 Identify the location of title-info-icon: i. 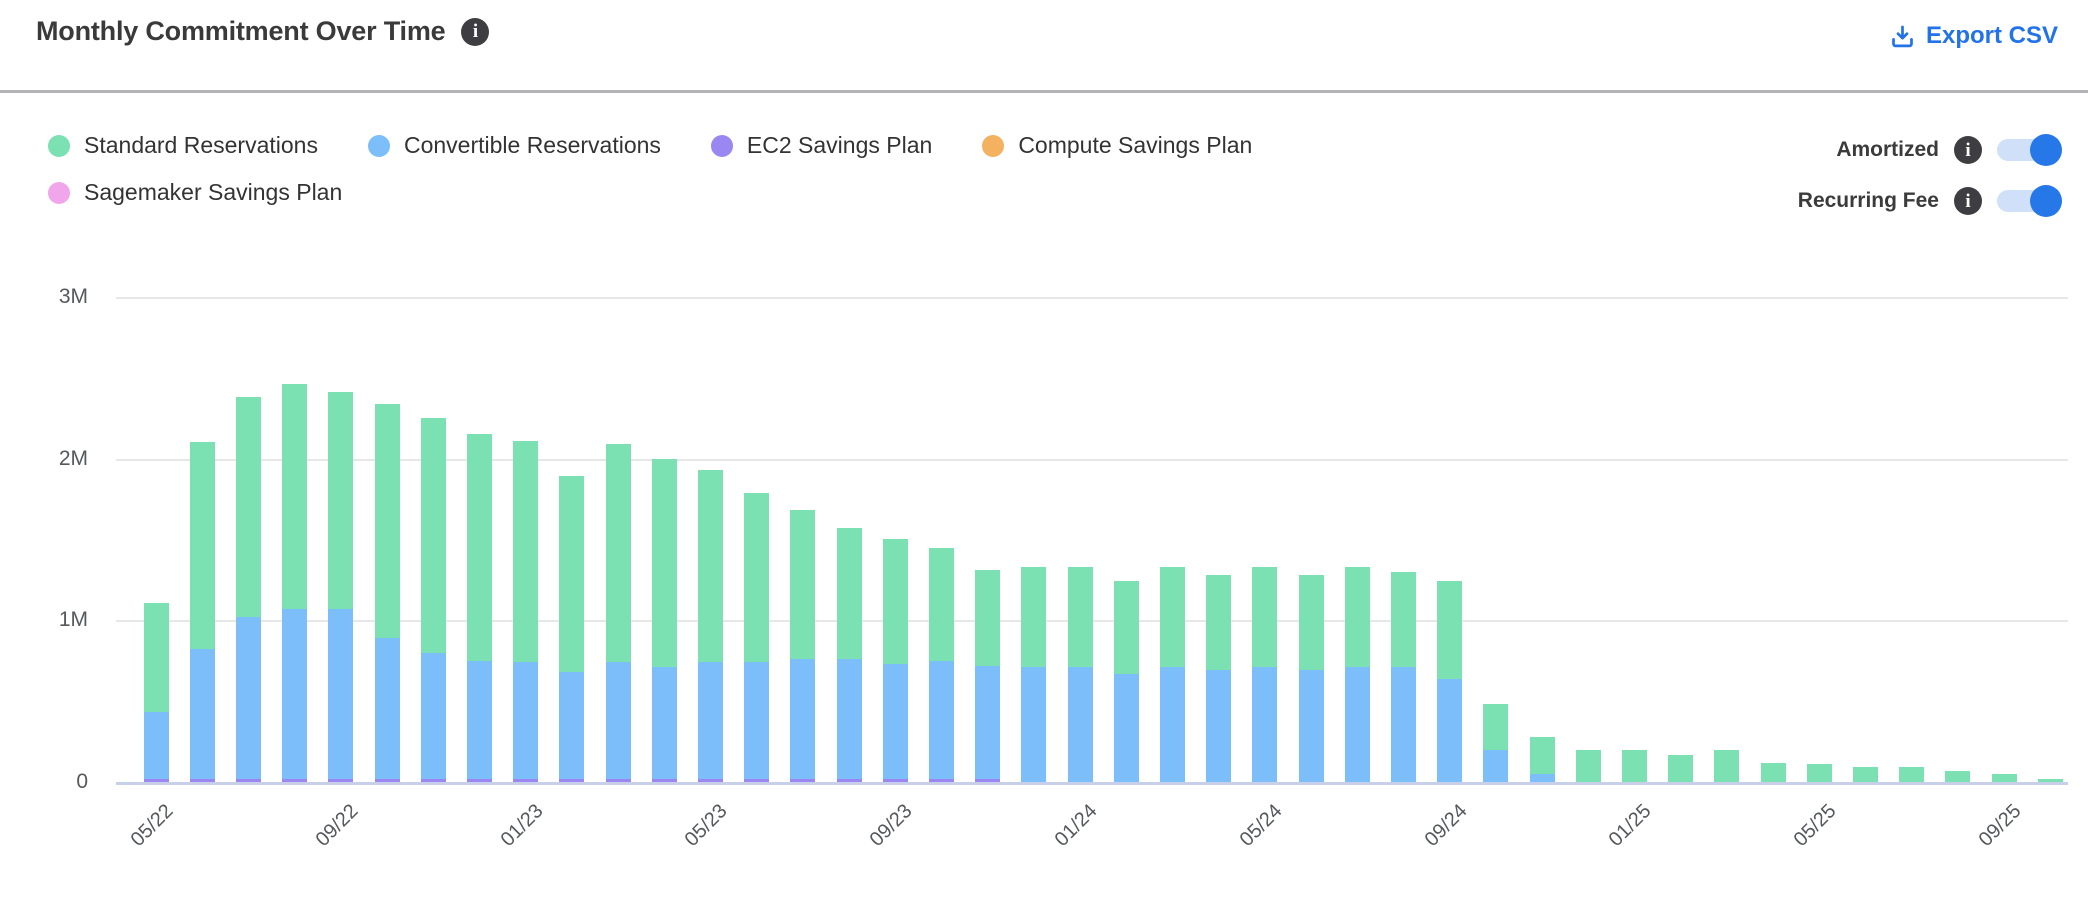
(475, 31).